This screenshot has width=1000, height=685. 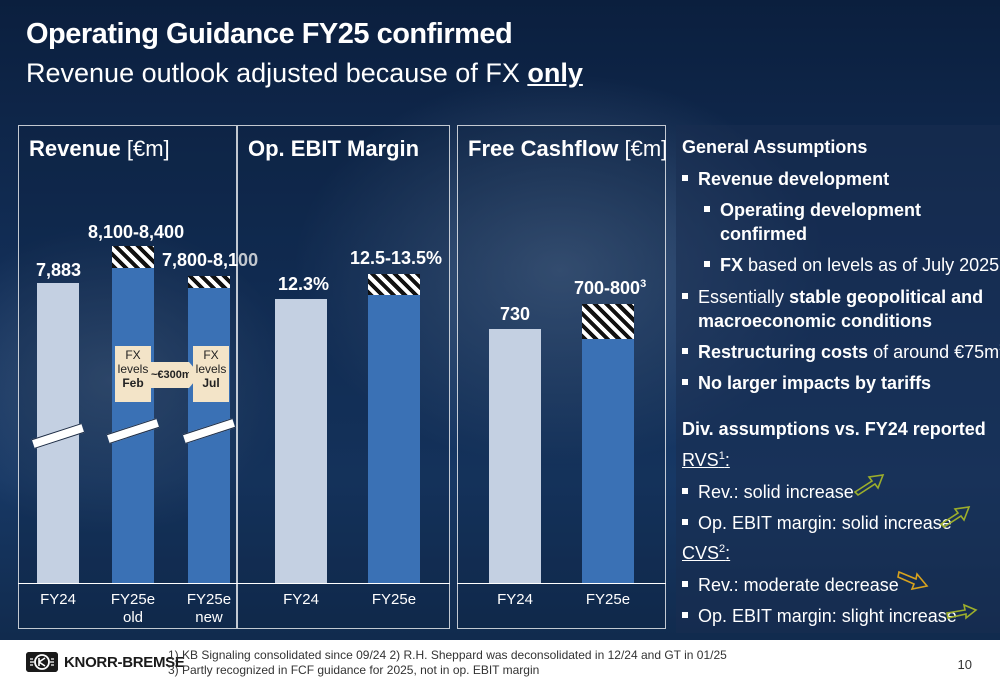 I want to click on rvs-label: RVS1:, so click(x=706, y=460).